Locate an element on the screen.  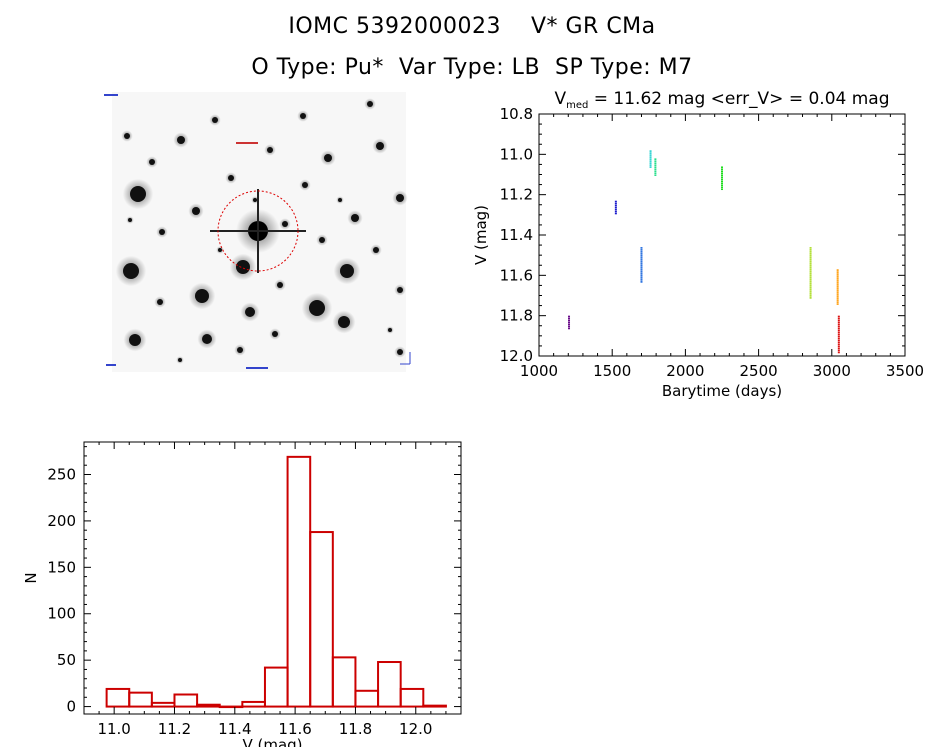
y-tick-label: 200 is located at coordinates (61, 521).